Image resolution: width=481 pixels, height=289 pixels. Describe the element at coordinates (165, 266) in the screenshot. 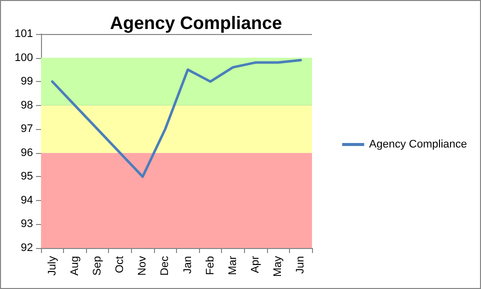

I see `x-tick-label: Dec` at that location.